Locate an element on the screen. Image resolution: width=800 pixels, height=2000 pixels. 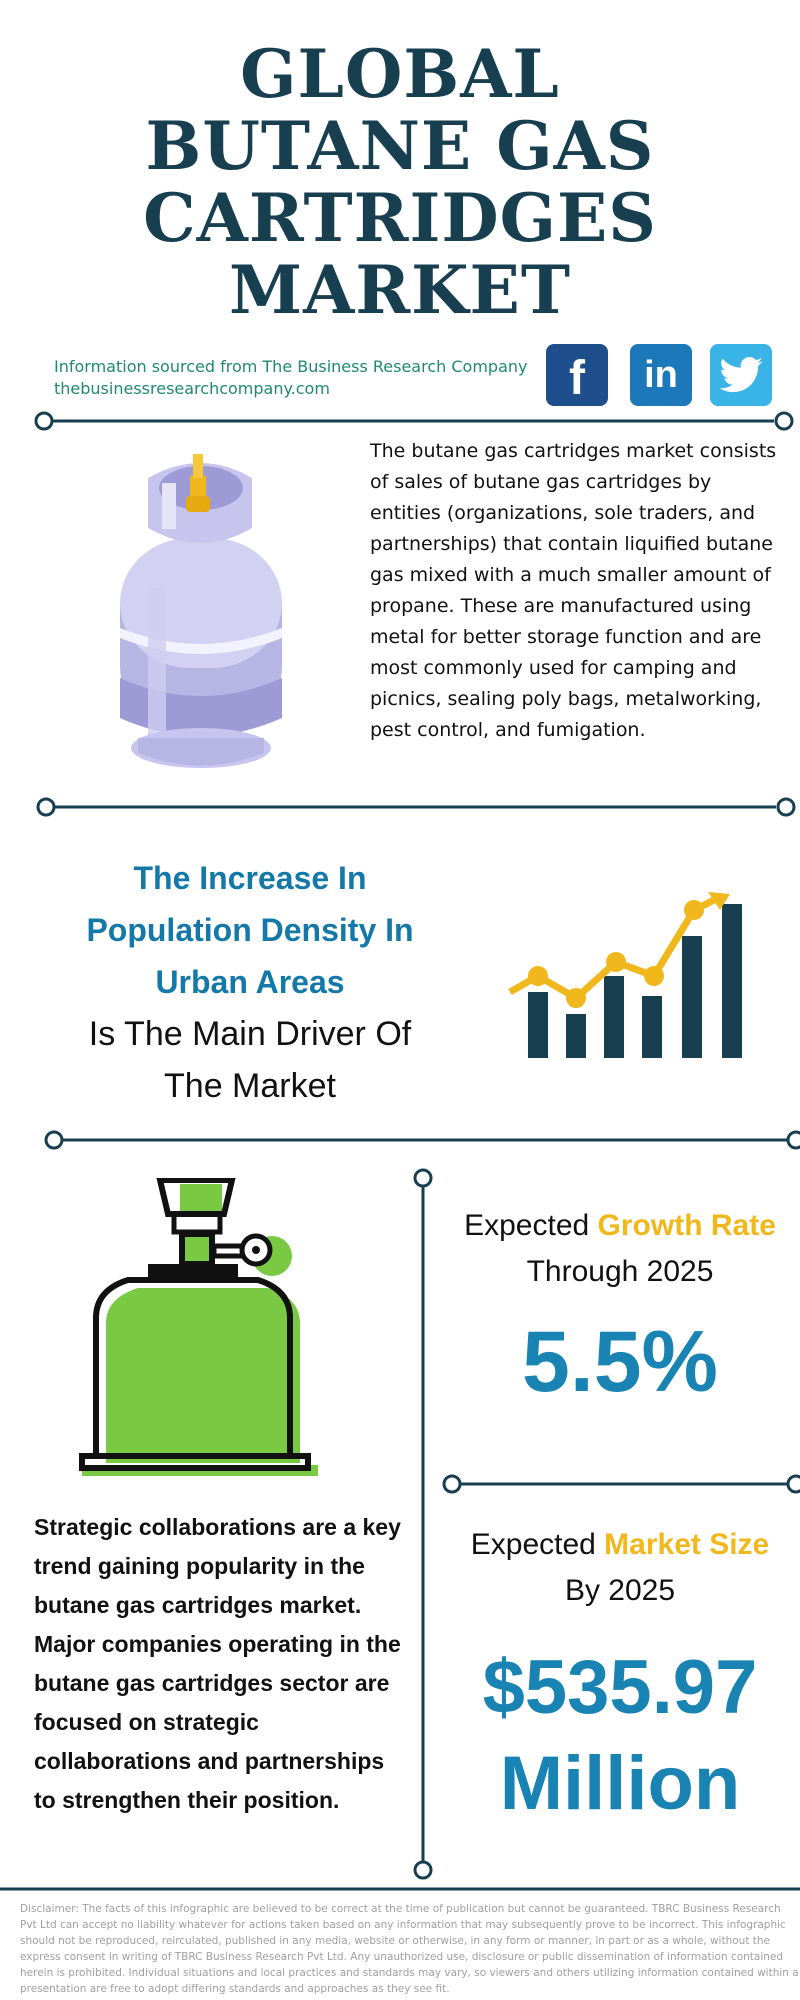
driver-line: Urban Areas is located at coordinates (250, 982).